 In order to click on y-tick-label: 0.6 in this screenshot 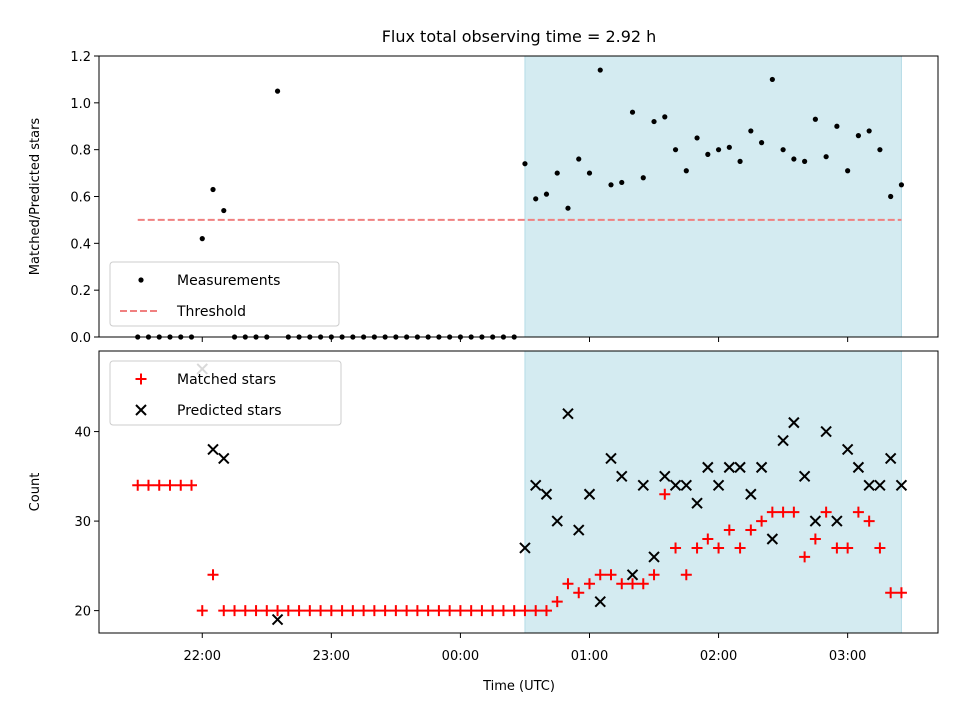, I will do `click(80, 198)`.